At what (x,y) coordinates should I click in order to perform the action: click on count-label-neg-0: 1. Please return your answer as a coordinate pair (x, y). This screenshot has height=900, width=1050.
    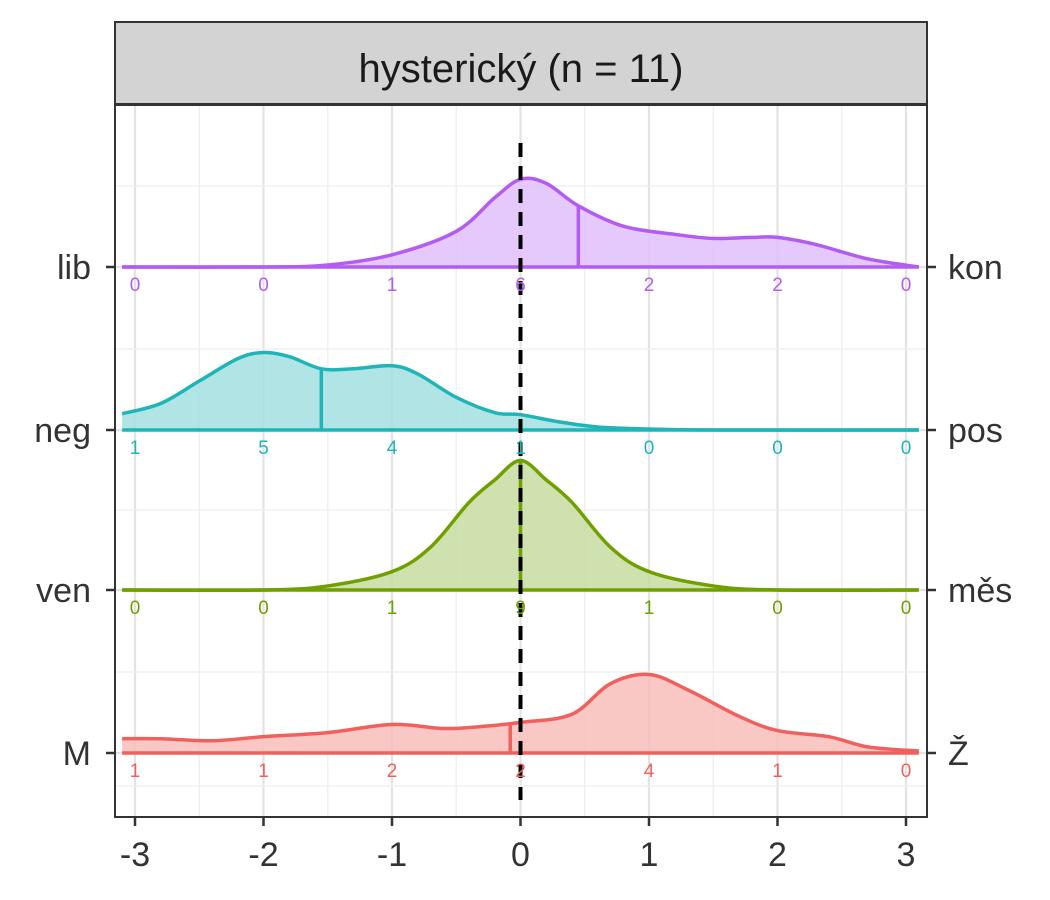
    Looking at the image, I should click on (135, 448).